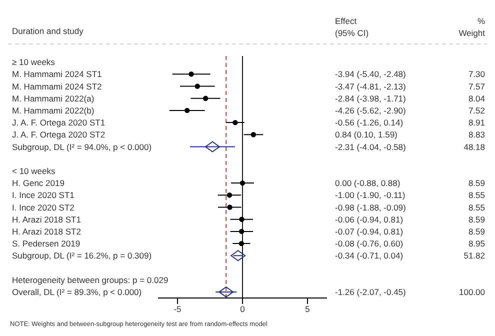  Describe the element at coordinates (472, 291) in the screenshot. I see `text: 100.00` at that location.